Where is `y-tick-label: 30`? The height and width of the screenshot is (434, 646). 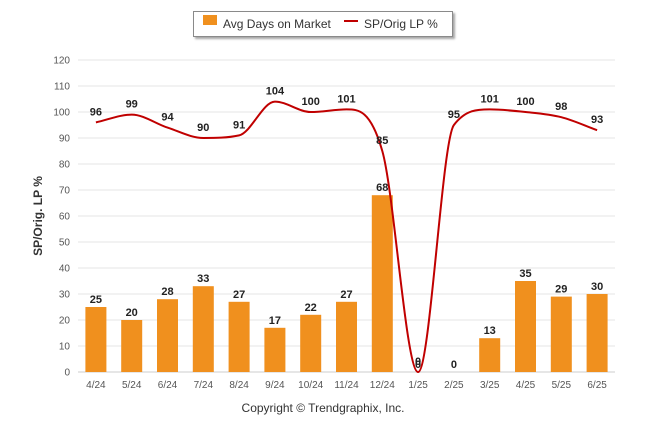
y-tick-label: 30 is located at coordinates (65, 295).